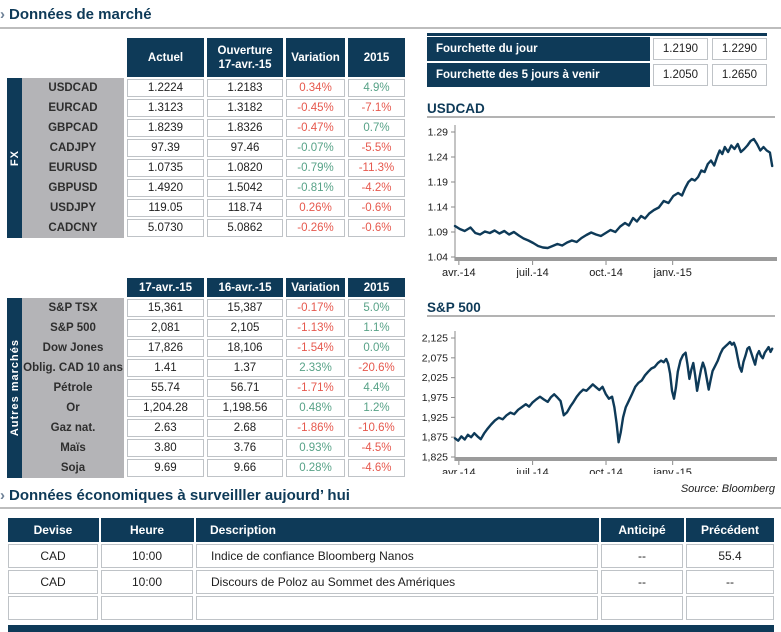 This screenshot has height=632, width=781. I want to click on econ-col-header: Devise, so click(53, 530).